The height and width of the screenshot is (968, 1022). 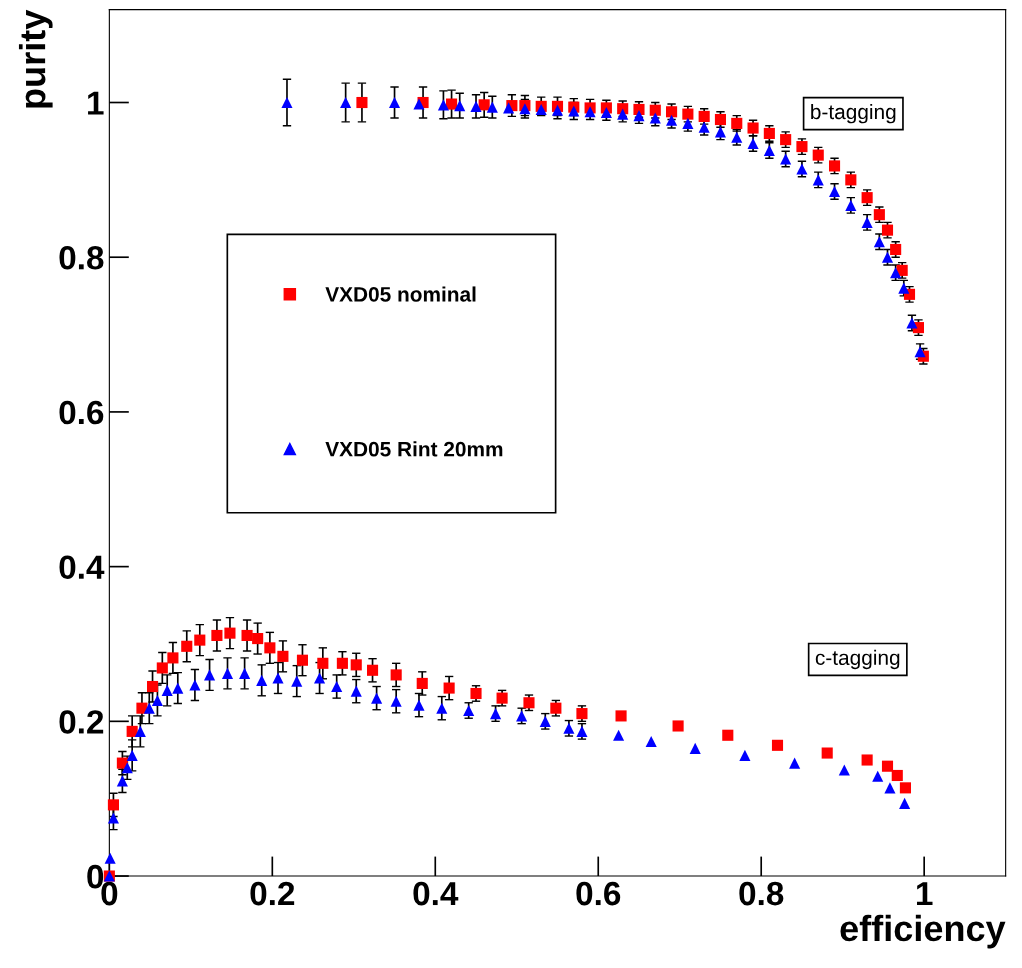 I want to click on x-tick-label: 1, so click(x=925, y=894).